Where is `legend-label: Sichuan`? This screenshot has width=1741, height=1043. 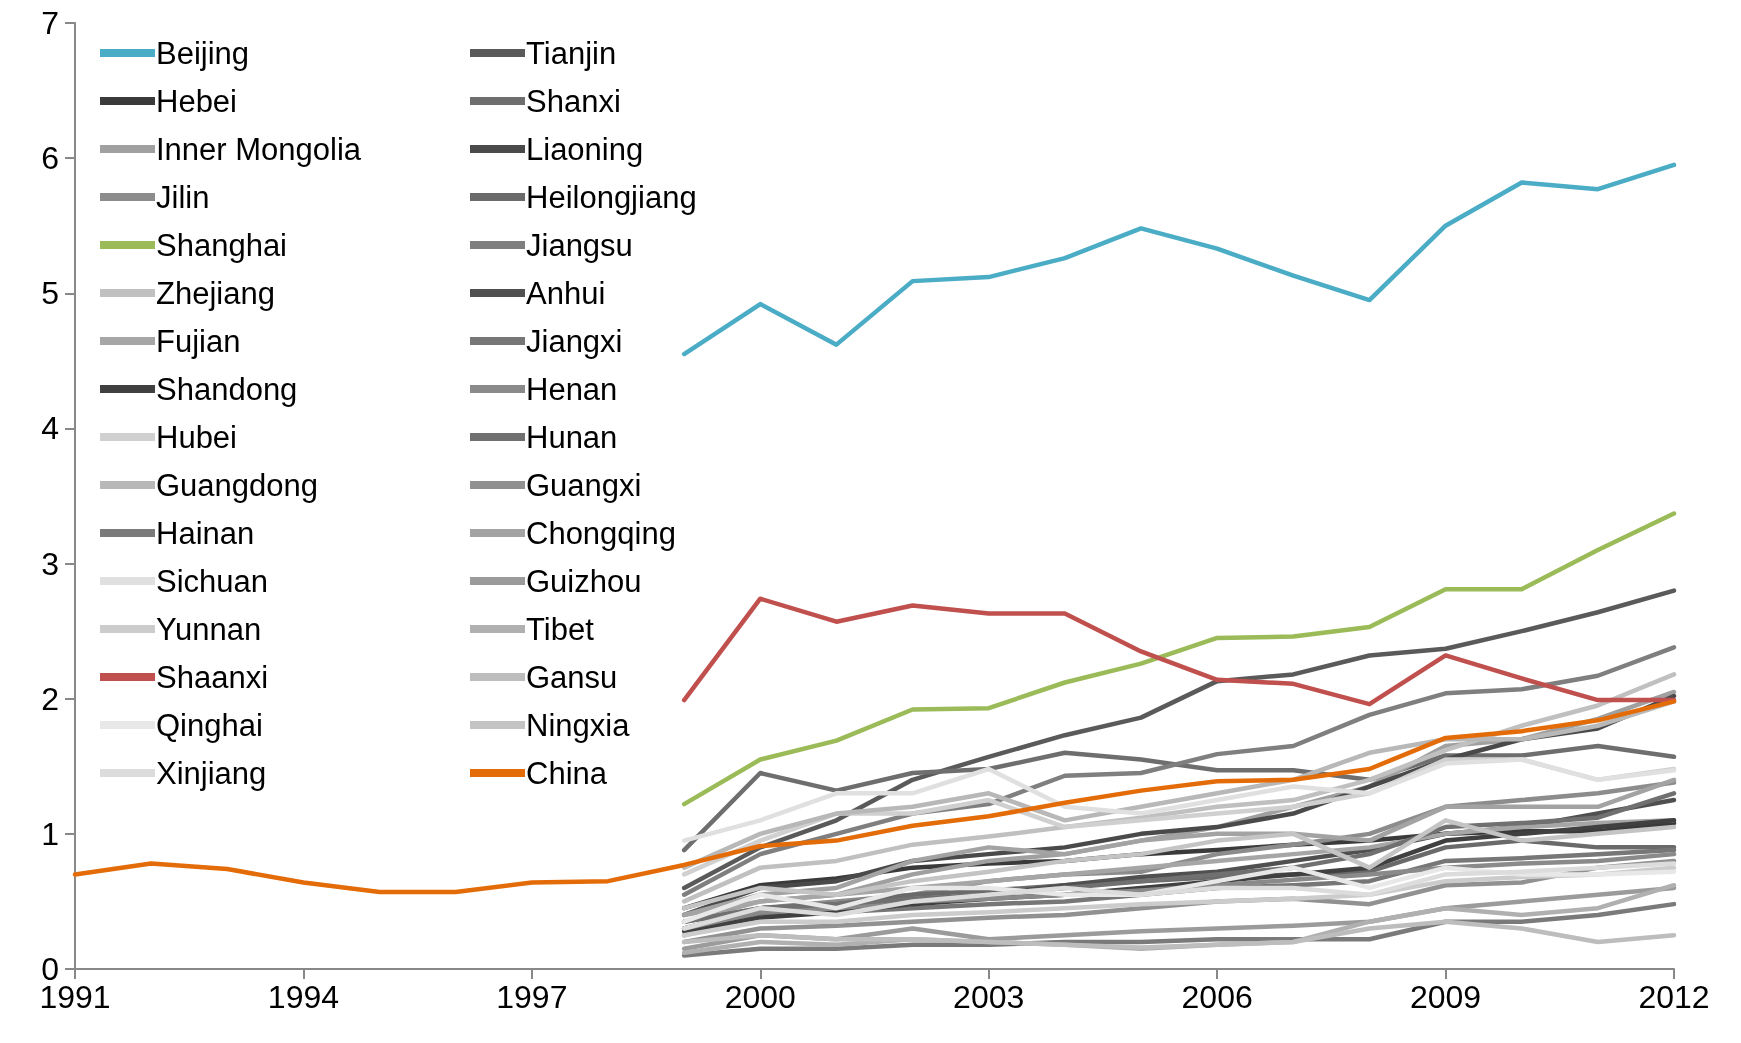 legend-label: Sichuan is located at coordinates (212, 581).